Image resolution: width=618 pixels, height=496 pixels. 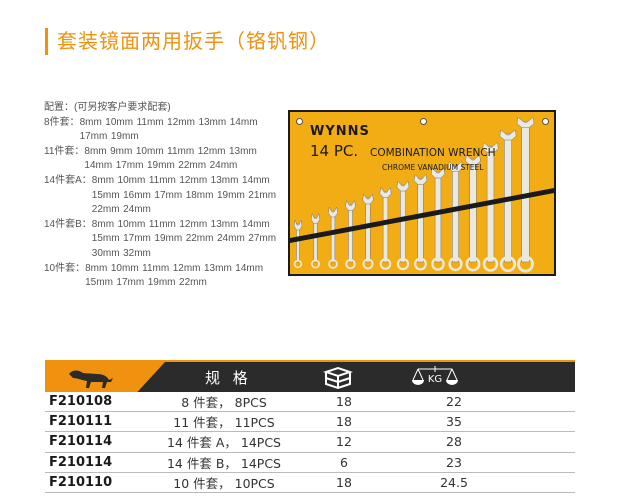 What do you see at coordinates (137, 195) in the screenshot?
I see `size-value: 16mm` at bounding box center [137, 195].